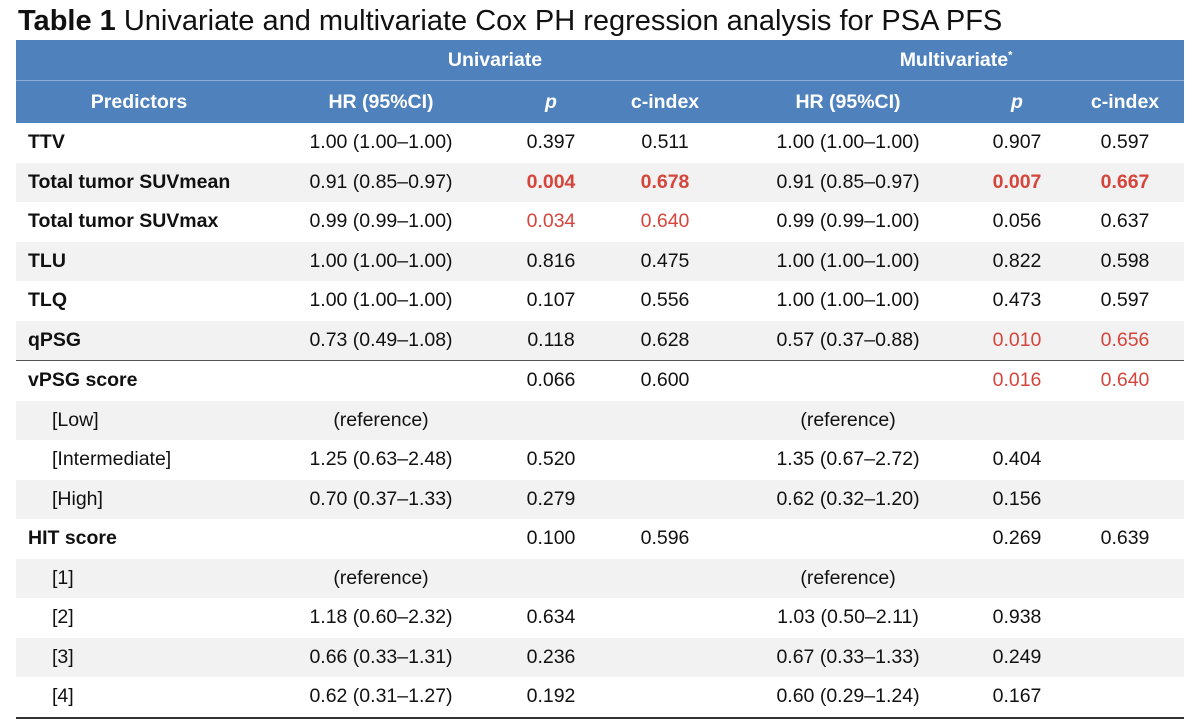  What do you see at coordinates (1017, 698) in the screenshot?
I see `cell-multi-p: 0.167` at bounding box center [1017, 698].